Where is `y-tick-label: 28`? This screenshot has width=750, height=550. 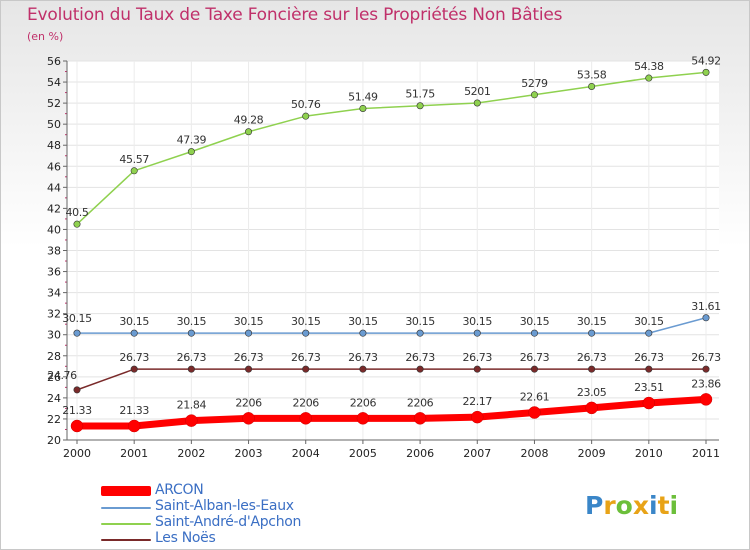 y-tick-label: 28 is located at coordinates (54, 356).